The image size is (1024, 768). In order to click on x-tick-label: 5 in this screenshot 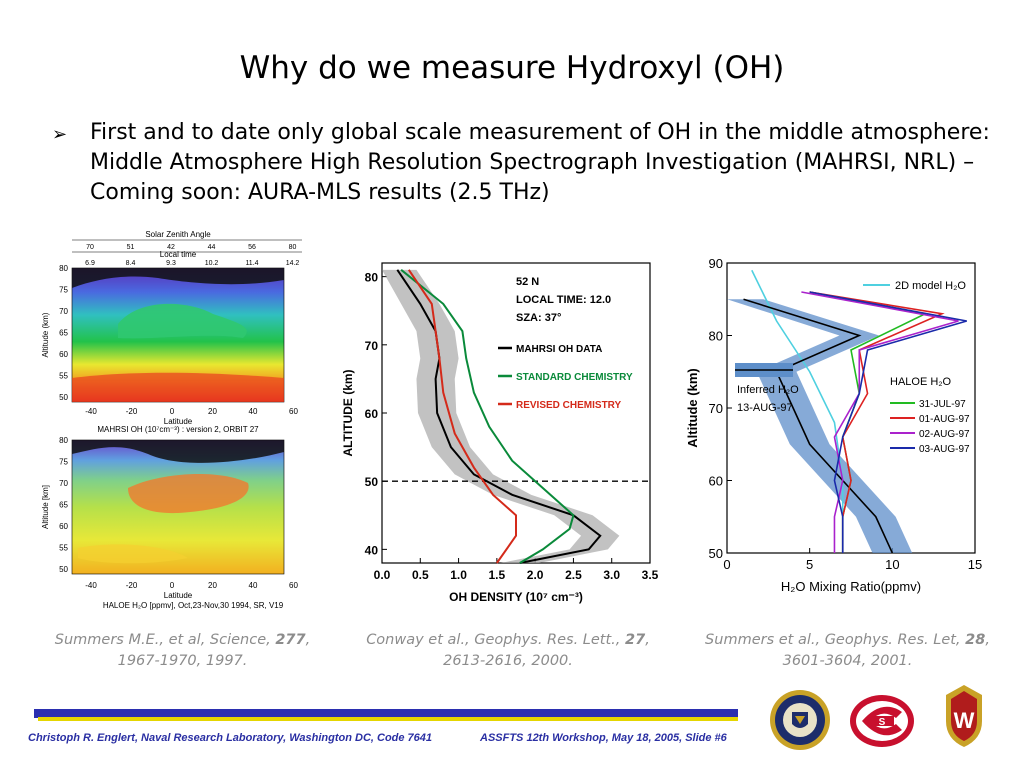, I will do `click(809, 564)`.